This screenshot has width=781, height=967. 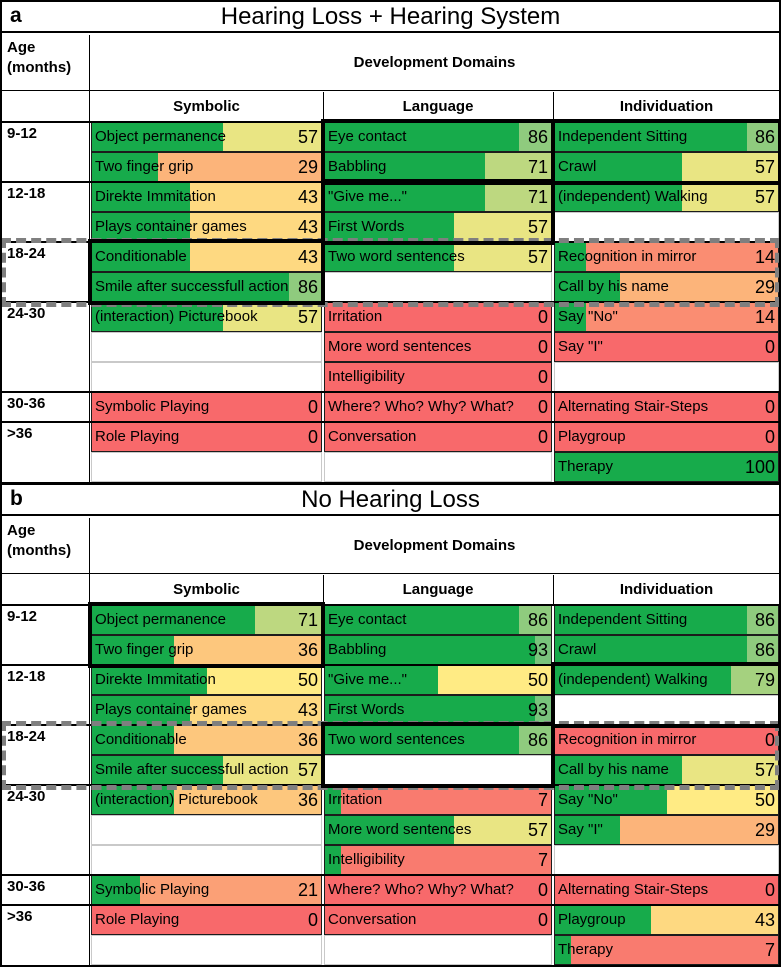 What do you see at coordinates (666, 317) in the screenshot?
I see `milestone-cell: Say "No" 14` at bounding box center [666, 317].